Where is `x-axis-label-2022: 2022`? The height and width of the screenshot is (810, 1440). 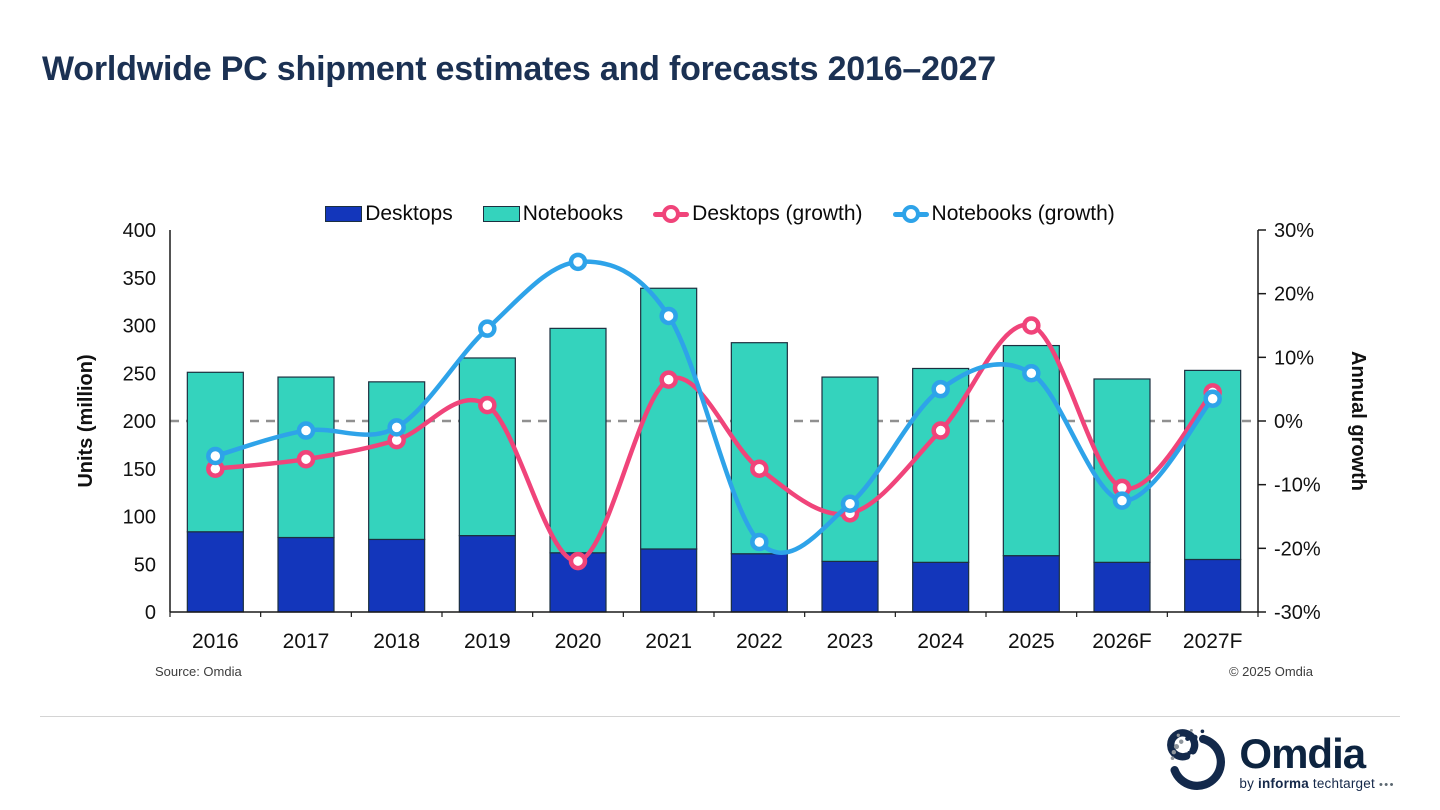 x-axis-label-2022: 2022 is located at coordinates (759, 641).